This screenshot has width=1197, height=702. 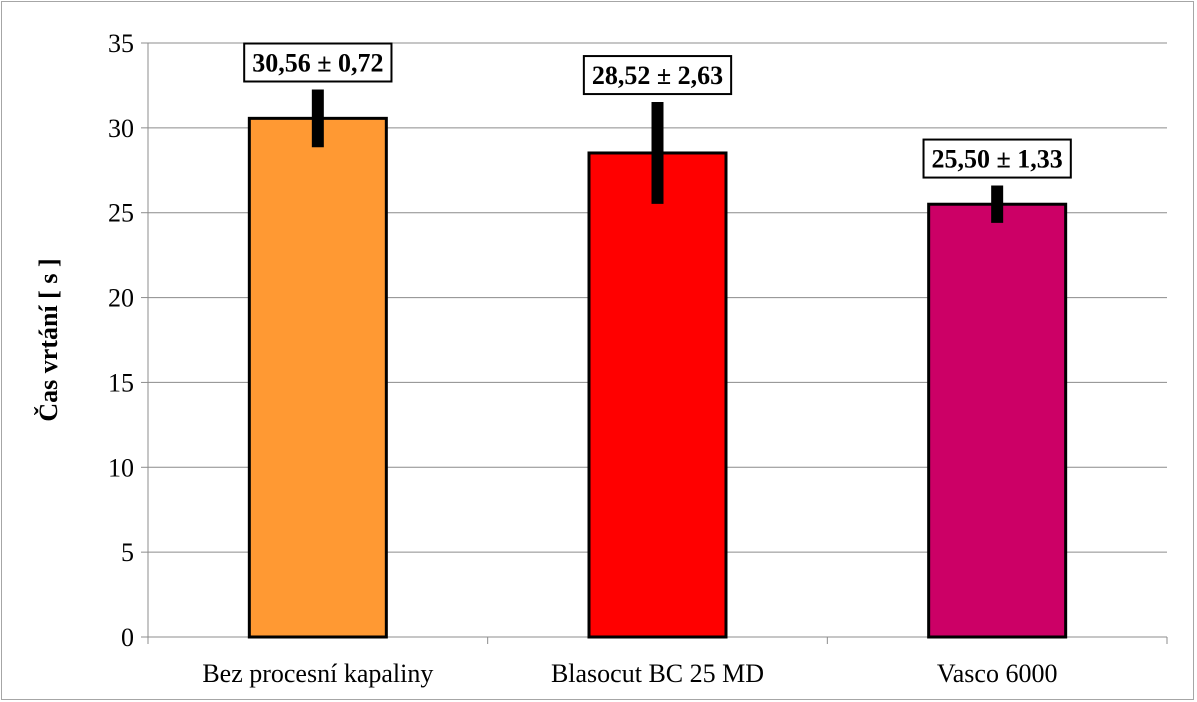 I want to click on y-tick-label: 30, so click(x=121, y=128).